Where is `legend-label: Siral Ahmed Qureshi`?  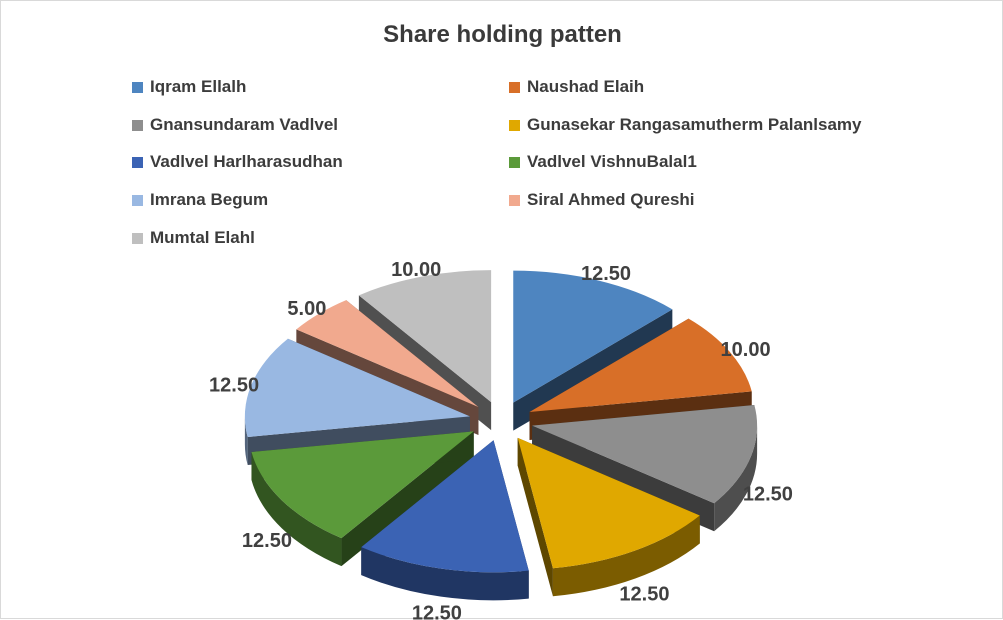 legend-label: Siral Ahmed Qureshi is located at coordinates (611, 199).